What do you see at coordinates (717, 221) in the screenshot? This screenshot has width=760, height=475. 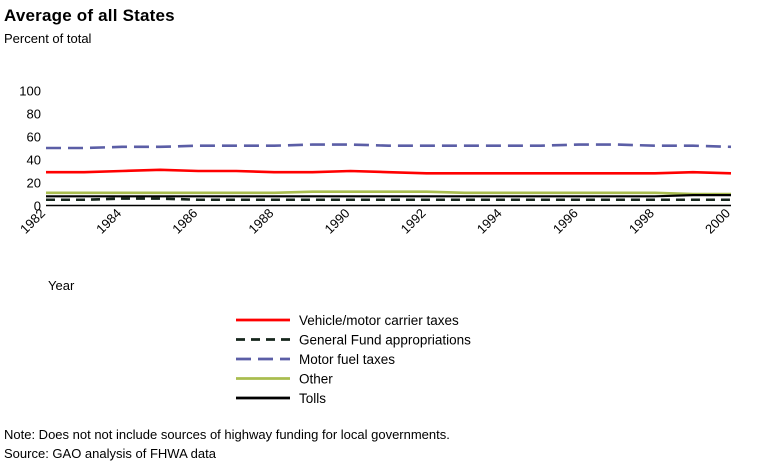 I see `x-tick-label: 2000` at bounding box center [717, 221].